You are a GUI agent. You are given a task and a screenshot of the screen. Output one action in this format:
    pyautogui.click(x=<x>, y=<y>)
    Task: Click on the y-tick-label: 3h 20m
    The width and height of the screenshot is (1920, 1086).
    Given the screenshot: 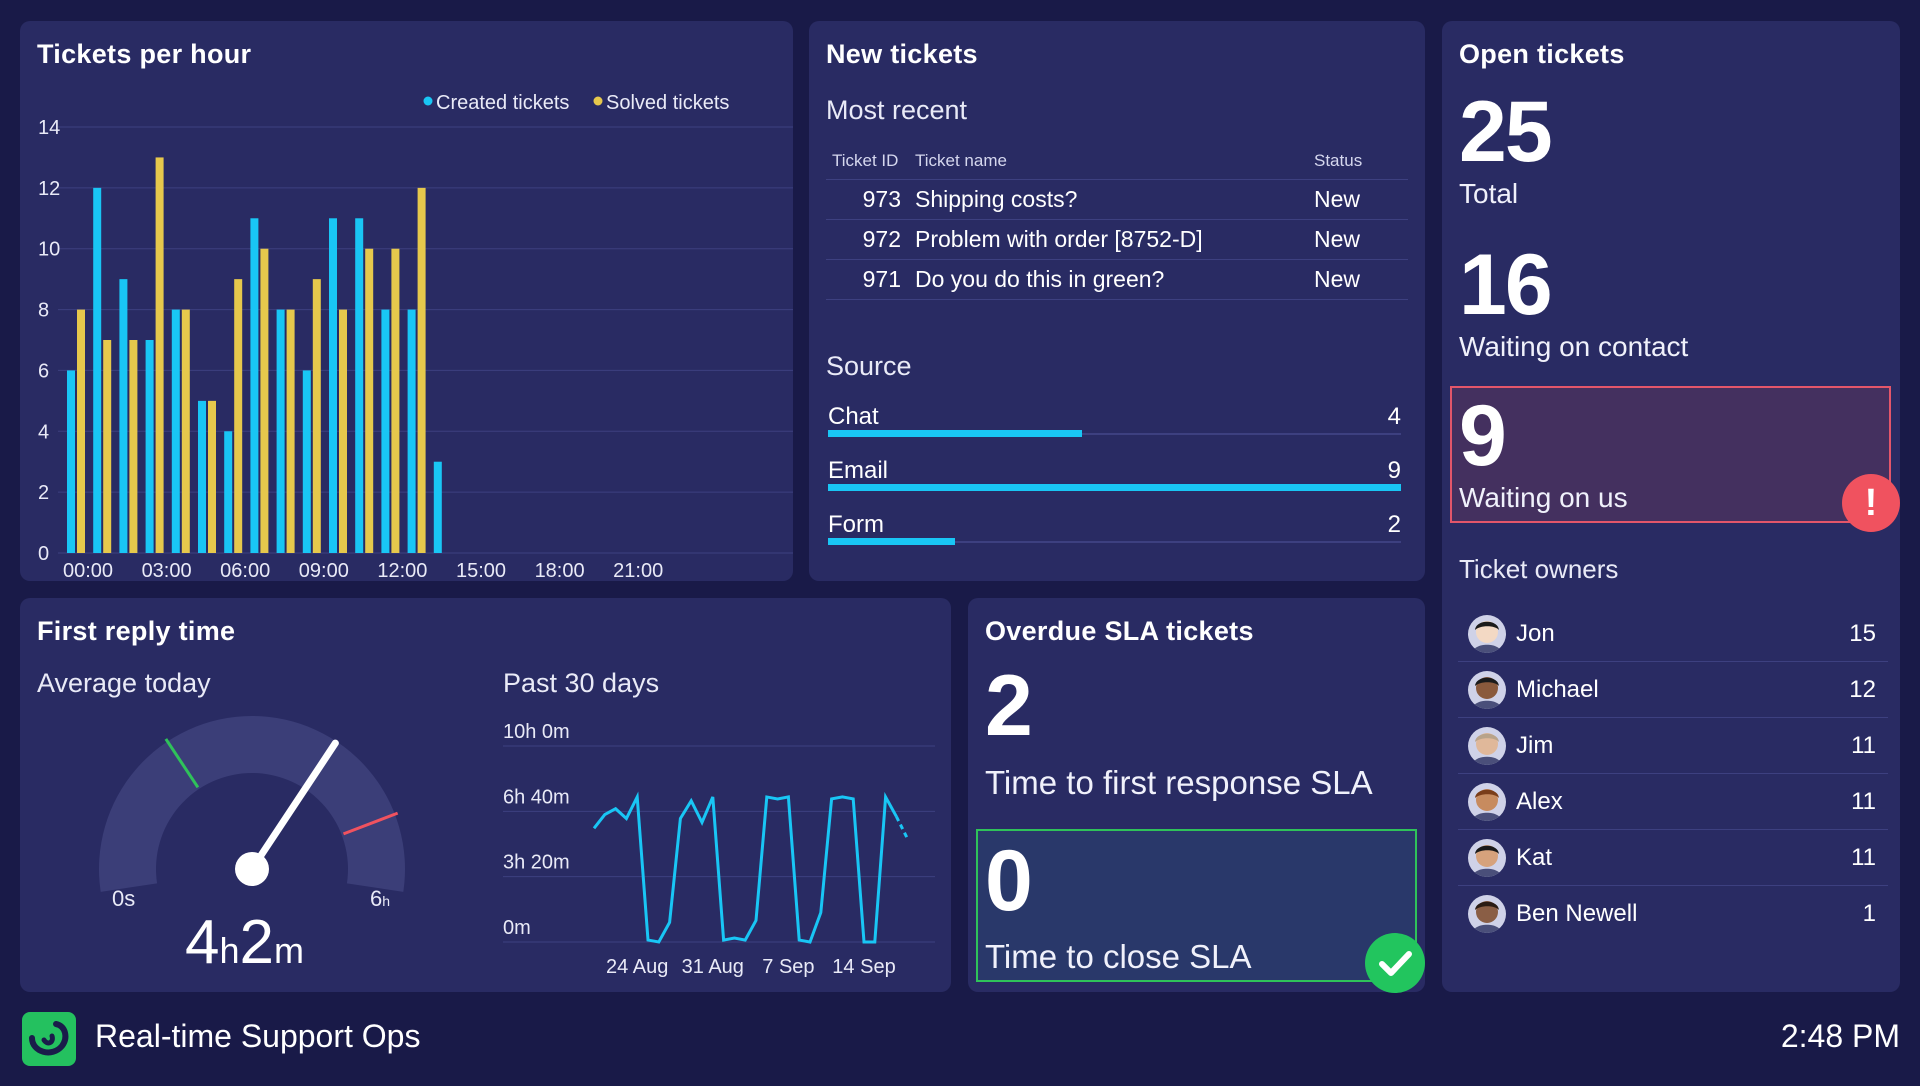 What is the action you would take?
    pyautogui.click(x=536, y=863)
    